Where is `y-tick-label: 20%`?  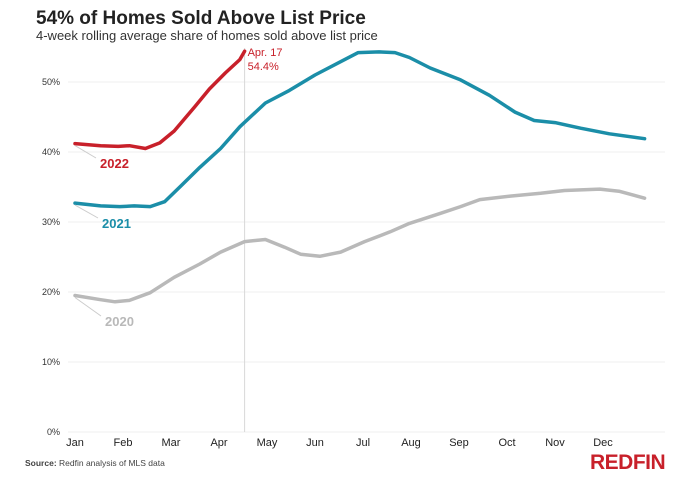 y-tick-label: 20% is located at coordinates (51, 292).